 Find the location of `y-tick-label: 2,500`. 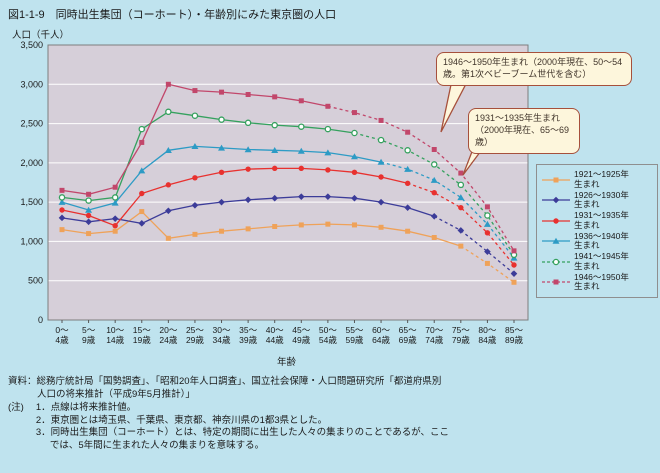

y-tick-label: 2,500 is located at coordinates (31, 124).